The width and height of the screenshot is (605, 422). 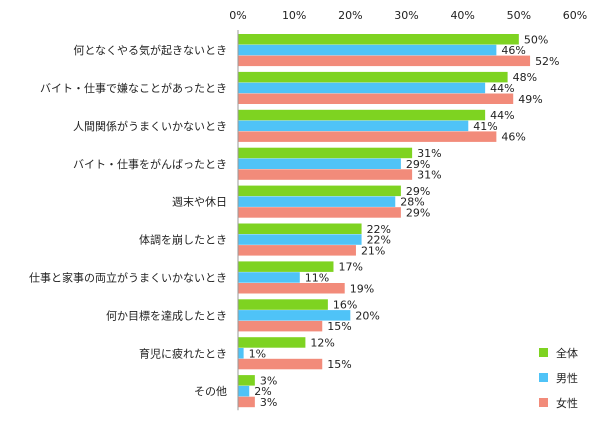 What do you see at coordinates (150, 164) in the screenshot?
I see `category-label: バイト・仕事をがんばったとき` at bounding box center [150, 164].